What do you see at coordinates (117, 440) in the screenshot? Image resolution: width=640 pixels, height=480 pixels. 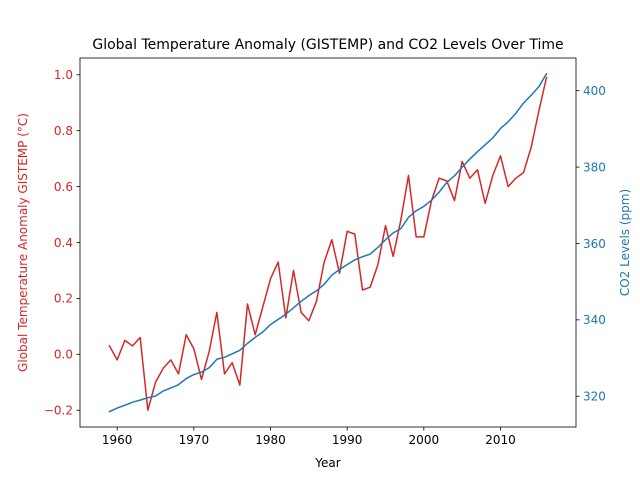 I see `x-tick-label: 1960` at bounding box center [117, 440].